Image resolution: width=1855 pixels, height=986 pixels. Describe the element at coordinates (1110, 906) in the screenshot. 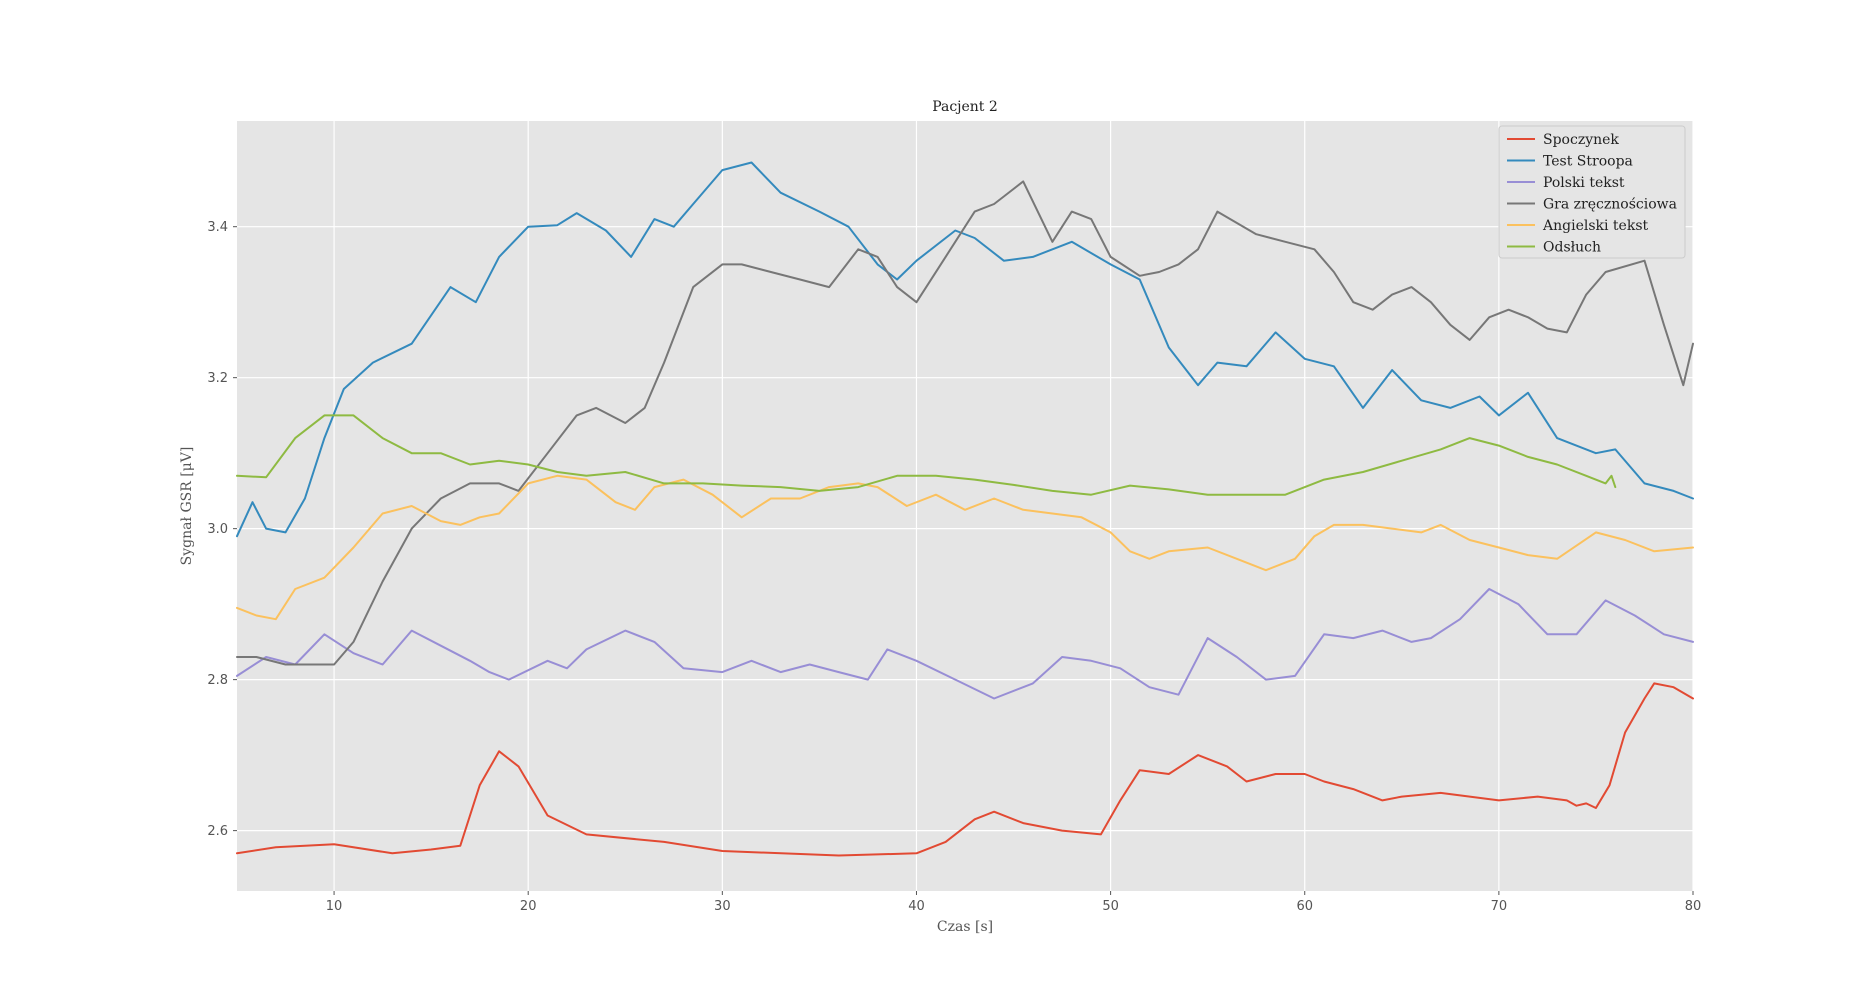

I see `x-tick-label: 50` at that location.